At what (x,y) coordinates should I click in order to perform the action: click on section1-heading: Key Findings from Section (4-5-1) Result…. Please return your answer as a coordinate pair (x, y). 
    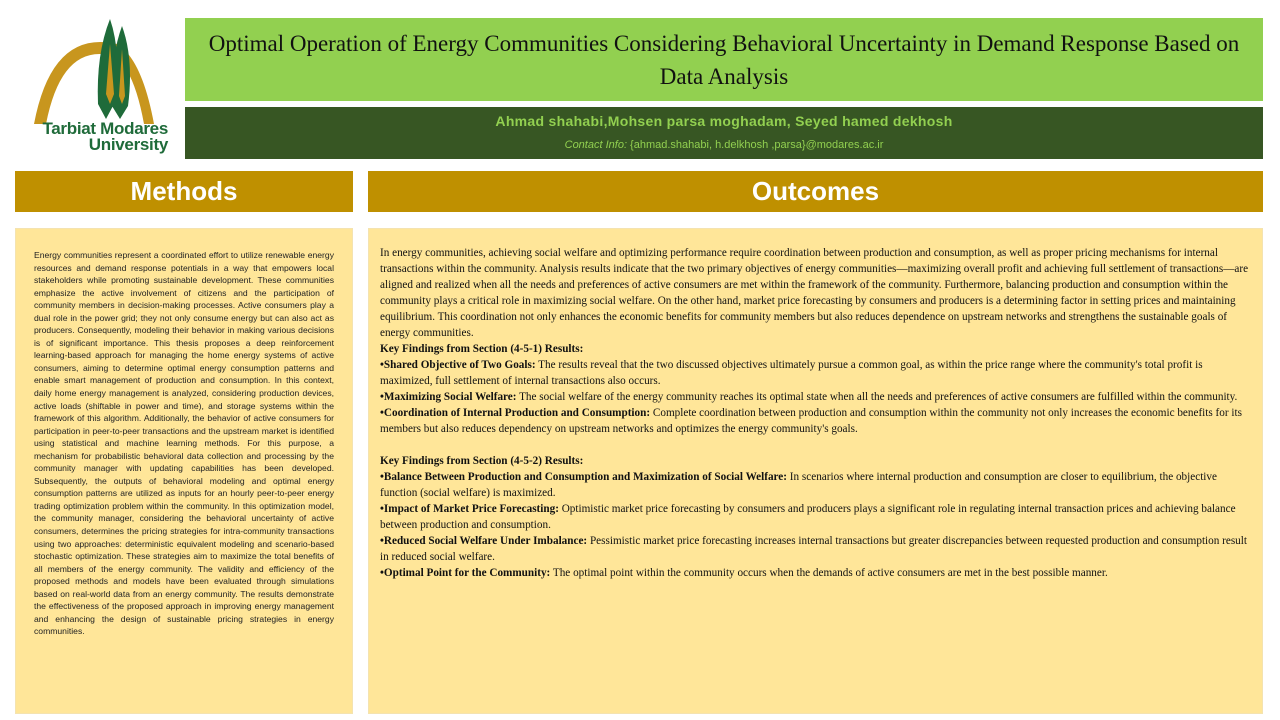
    Looking at the image, I should click on (482, 349).